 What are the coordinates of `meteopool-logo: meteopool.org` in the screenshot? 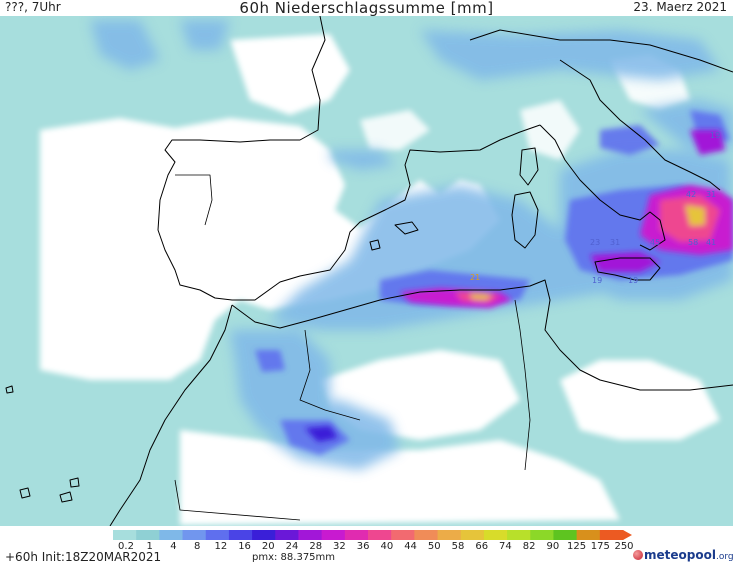 It's located at (683, 555).